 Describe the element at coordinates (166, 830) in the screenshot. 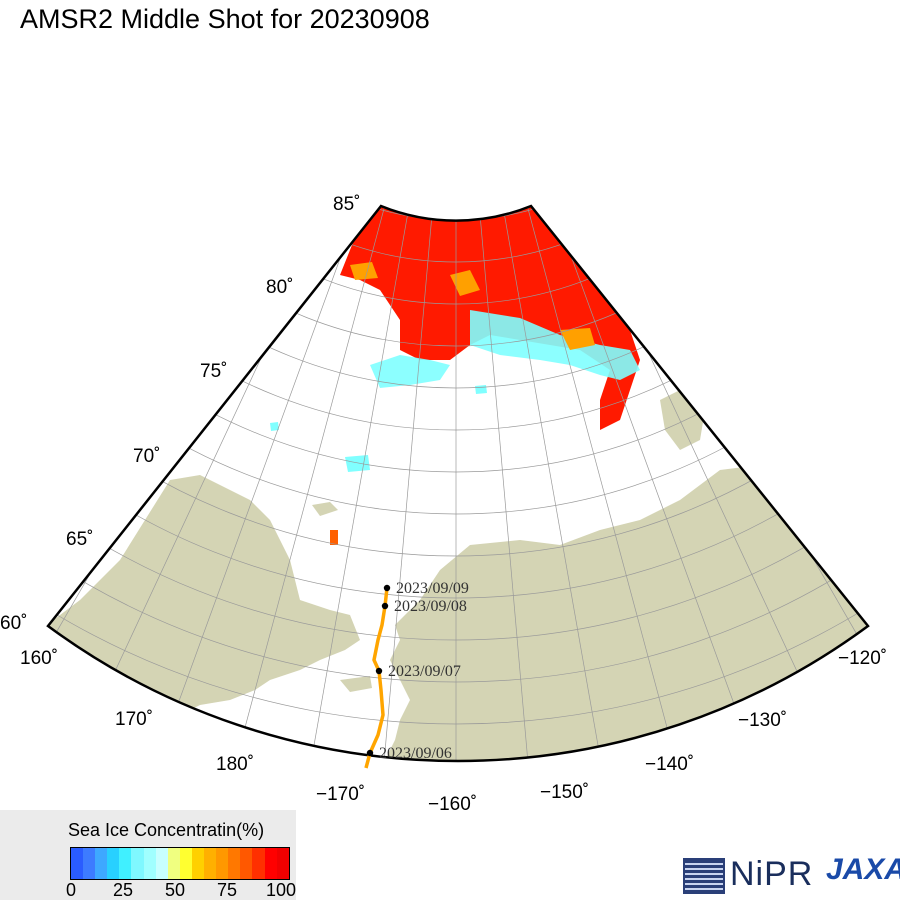

I see `legend-title: Sea Ice Concentratin(%)` at that location.